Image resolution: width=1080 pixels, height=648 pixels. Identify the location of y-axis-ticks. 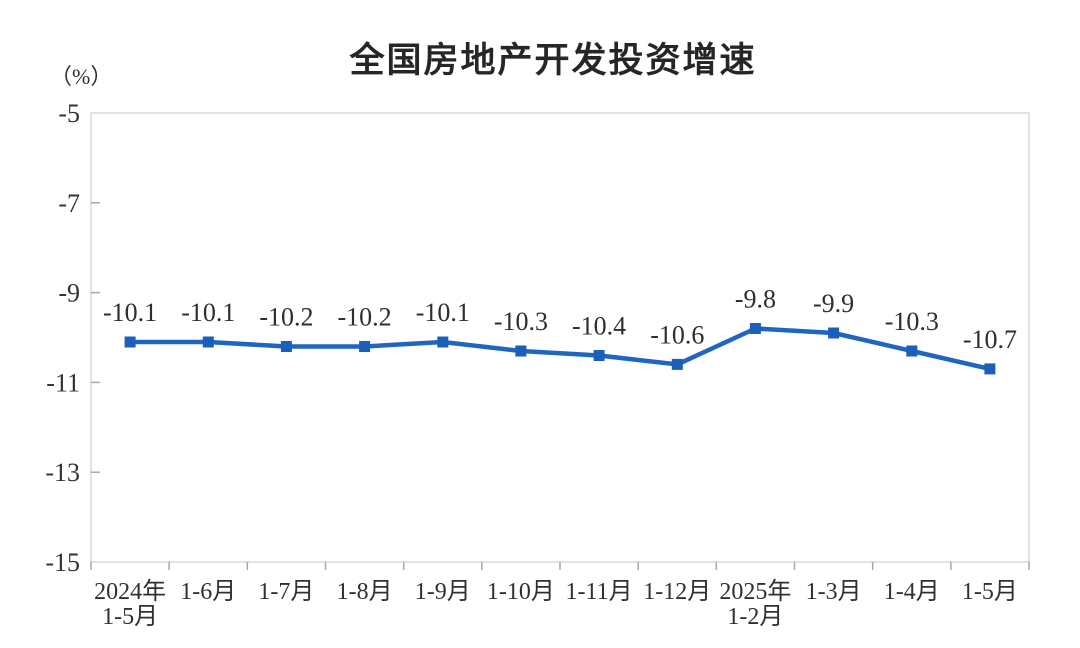
(95, 337).